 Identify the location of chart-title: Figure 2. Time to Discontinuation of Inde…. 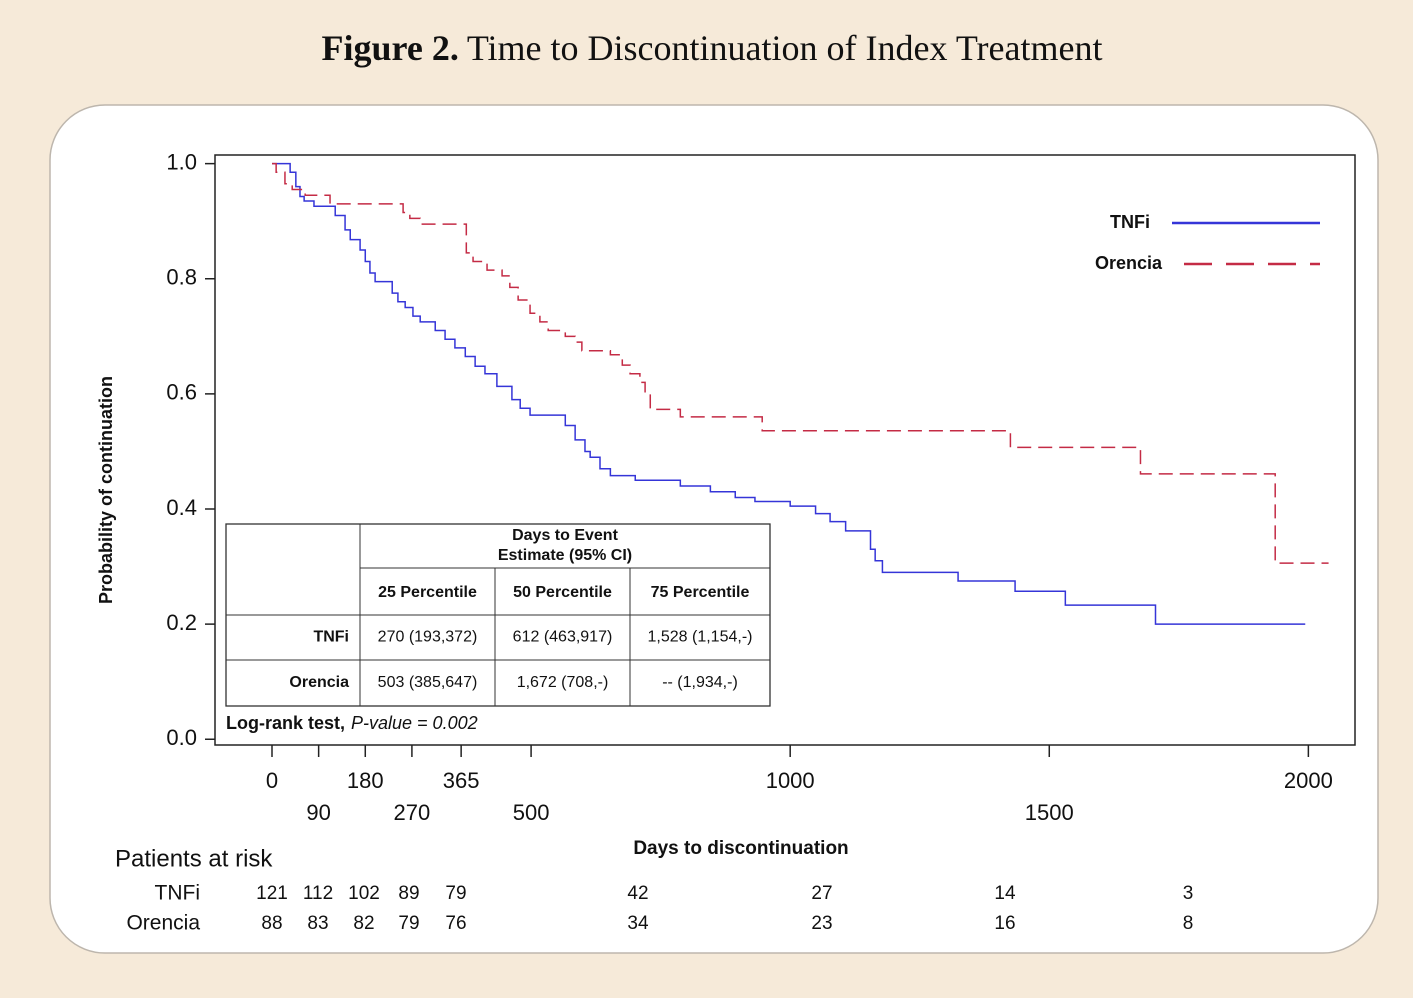
(712, 48).